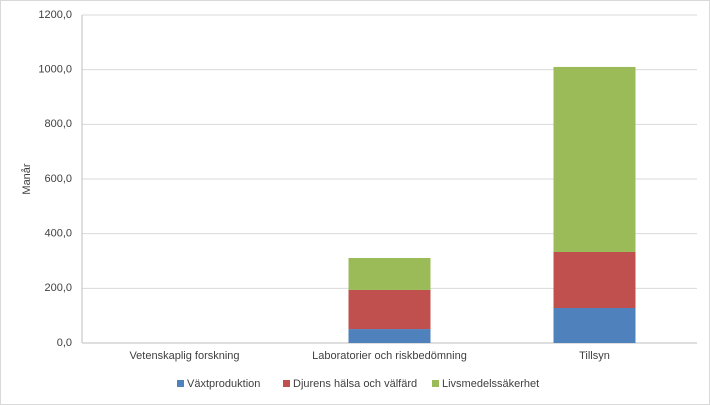 This screenshot has width=710, height=405. I want to click on y-axis-label: Manår, so click(27, 179).